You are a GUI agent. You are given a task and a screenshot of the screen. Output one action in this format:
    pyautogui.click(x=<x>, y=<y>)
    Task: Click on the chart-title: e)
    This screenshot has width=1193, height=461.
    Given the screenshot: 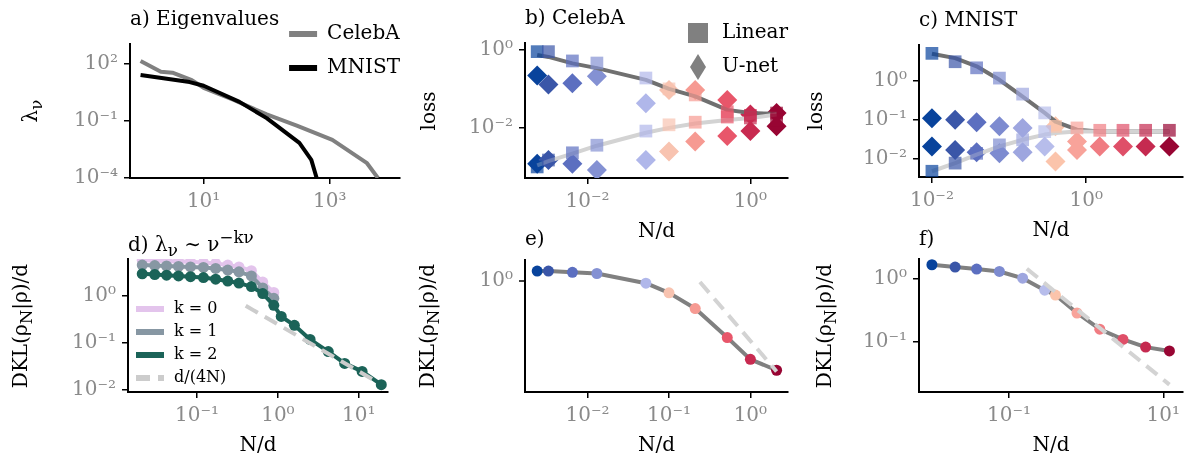 What is the action you would take?
    pyautogui.click(x=535, y=238)
    